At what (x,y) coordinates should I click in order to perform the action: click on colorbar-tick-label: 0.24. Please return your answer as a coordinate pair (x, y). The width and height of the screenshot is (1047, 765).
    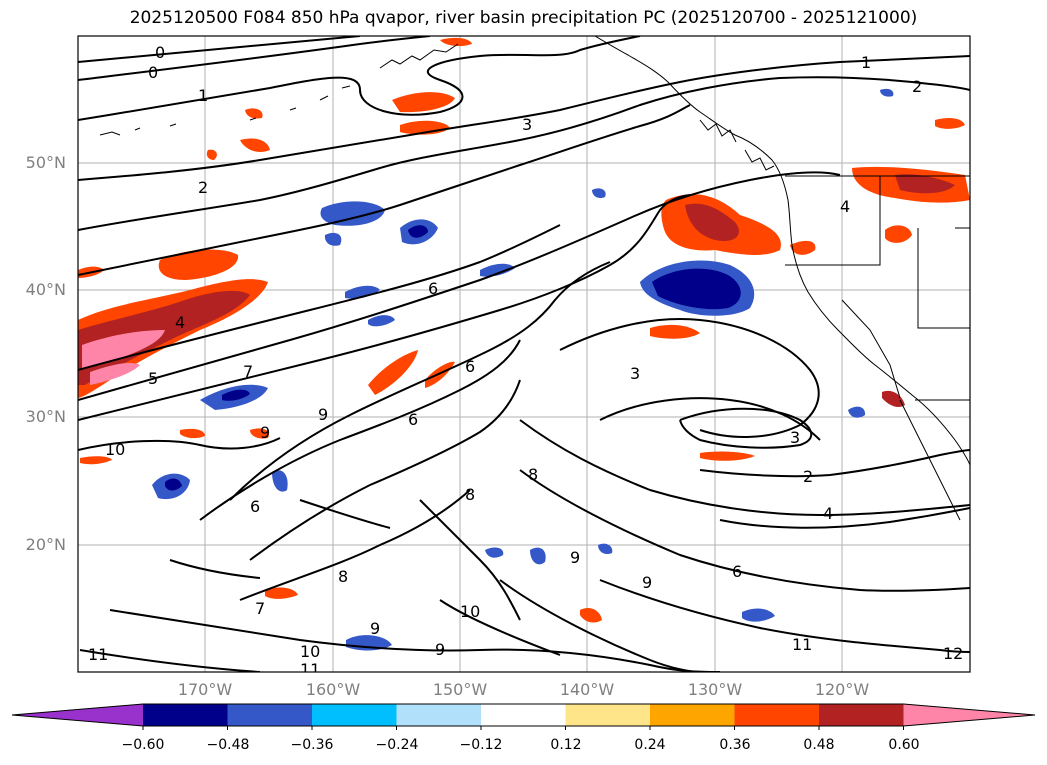
    Looking at the image, I should click on (650, 745).